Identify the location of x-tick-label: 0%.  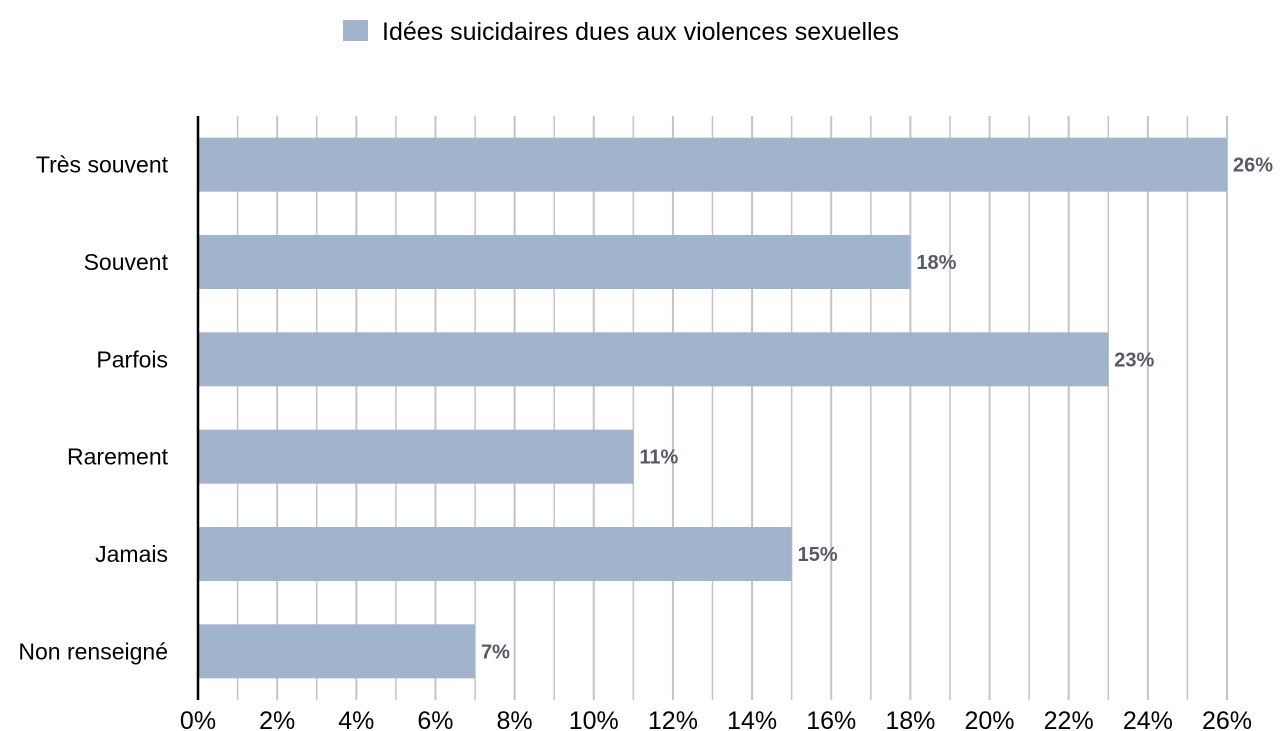
(198, 719).